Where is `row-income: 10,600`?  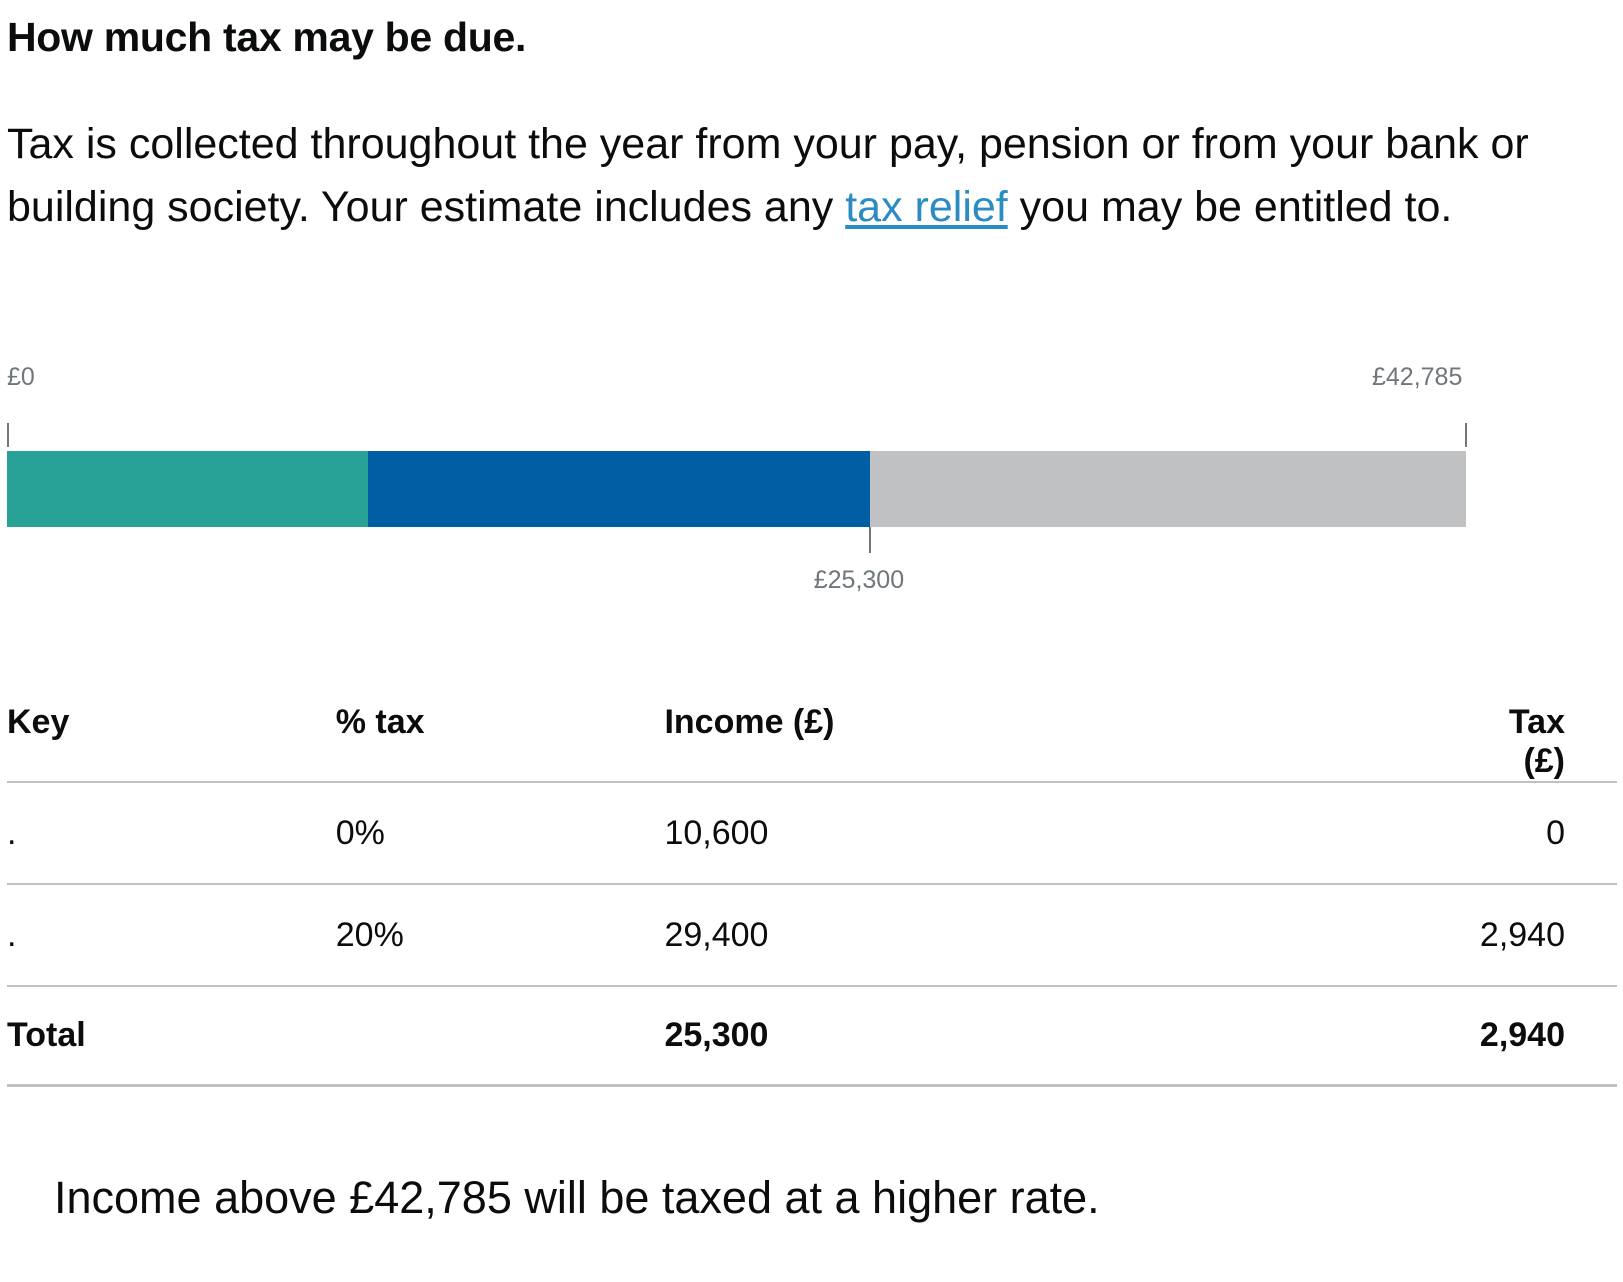
row-income: 10,600 is located at coordinates (1063, 833).